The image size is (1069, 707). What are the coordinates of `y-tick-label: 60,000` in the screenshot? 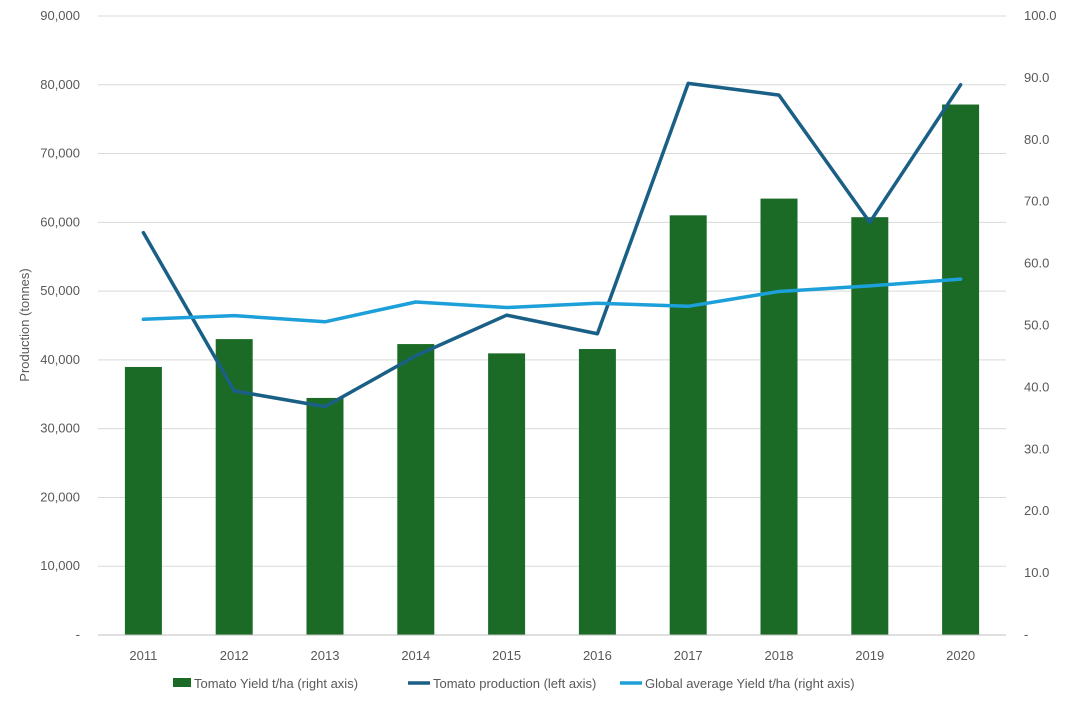 It's located at (60, 221).